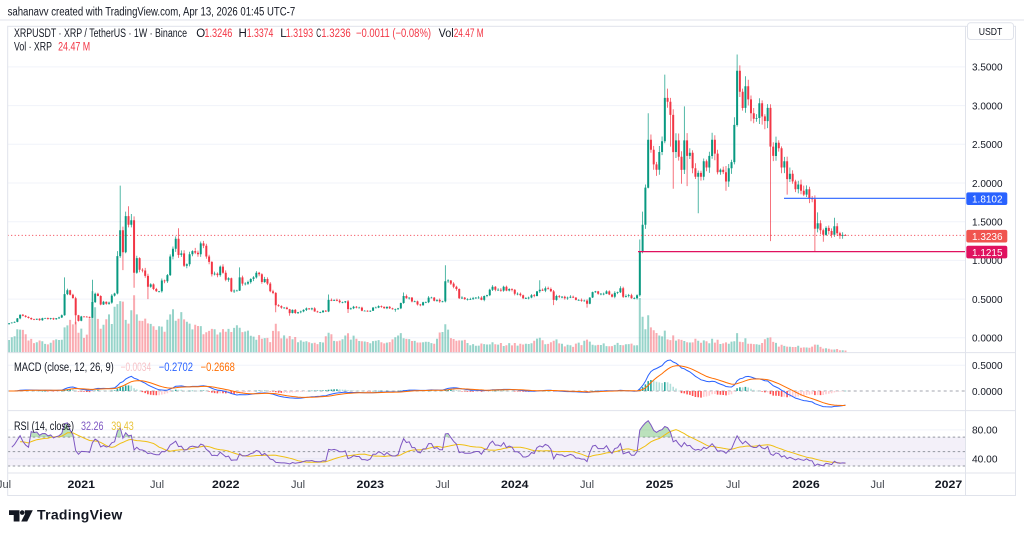 The height and width of the screenshot is (544, 1024). What do you see at coordinates (987, 145) in the screenshot?
I see `svg-text: 2.5000` at bounding box center [987, 145].